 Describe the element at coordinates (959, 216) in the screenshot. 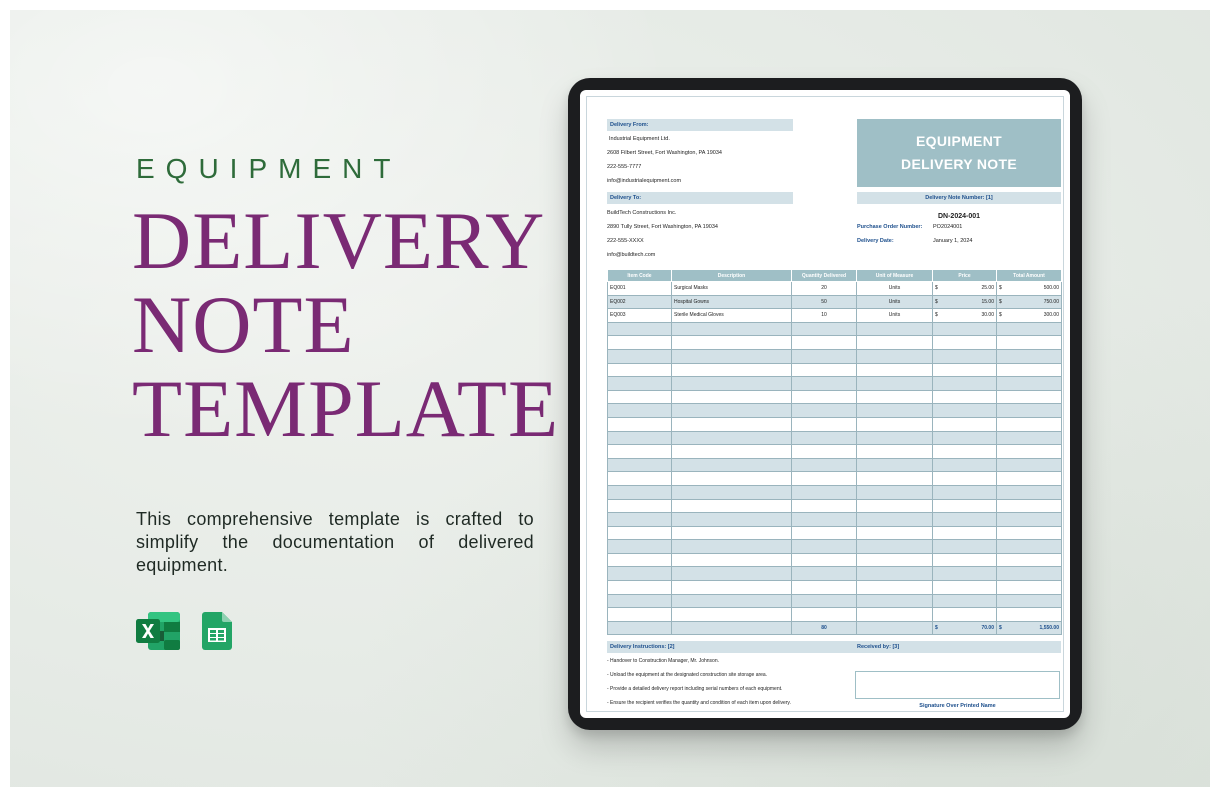

I see `note-number: DN-2024-001` at that location.